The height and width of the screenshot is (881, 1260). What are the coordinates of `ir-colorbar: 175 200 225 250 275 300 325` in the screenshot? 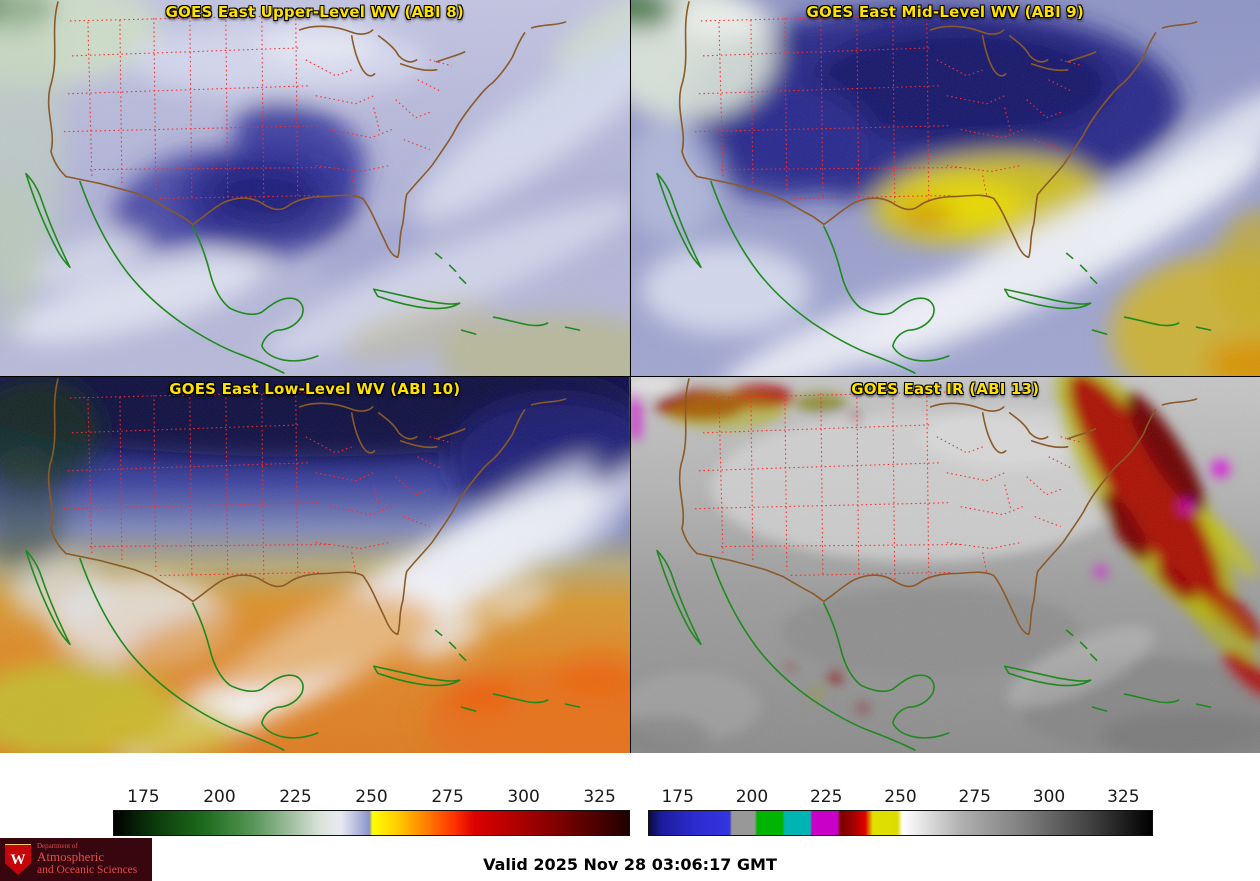 It's located at (900, 809).